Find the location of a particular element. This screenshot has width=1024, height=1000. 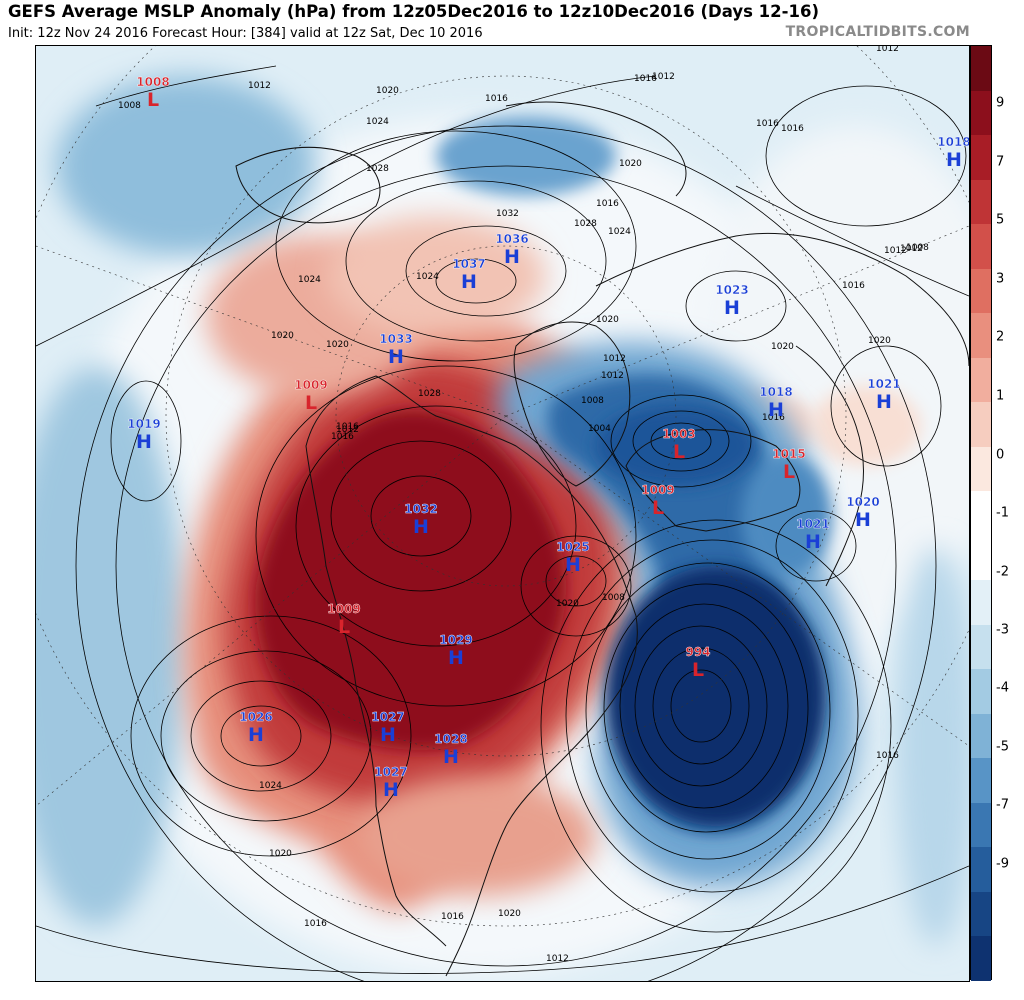

colorbar-tick-label: -5 is located at coordinates (1002, 747).